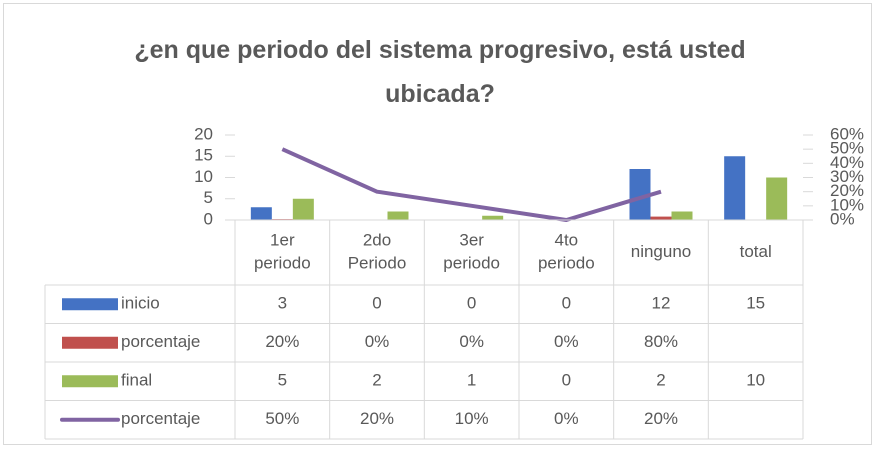 This screenshot has width=878, height=449. Describe the element at coordinates (847, 204) in the screenshot. I see `y2-tick-label: 10%` at that location.